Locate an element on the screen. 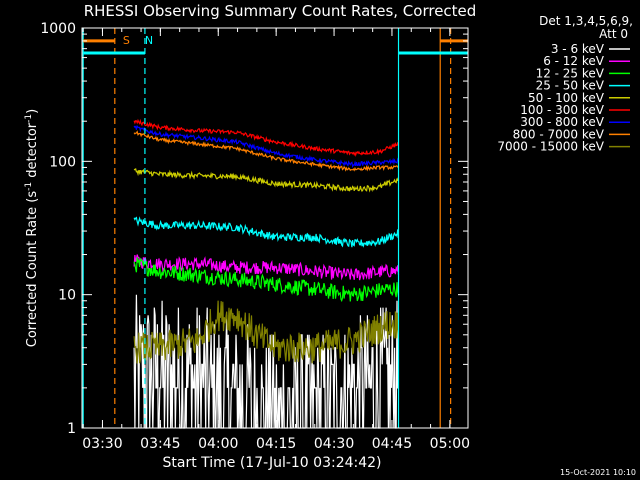  x-tick-label-3: 04:15 is located at coordinates (276, 444).